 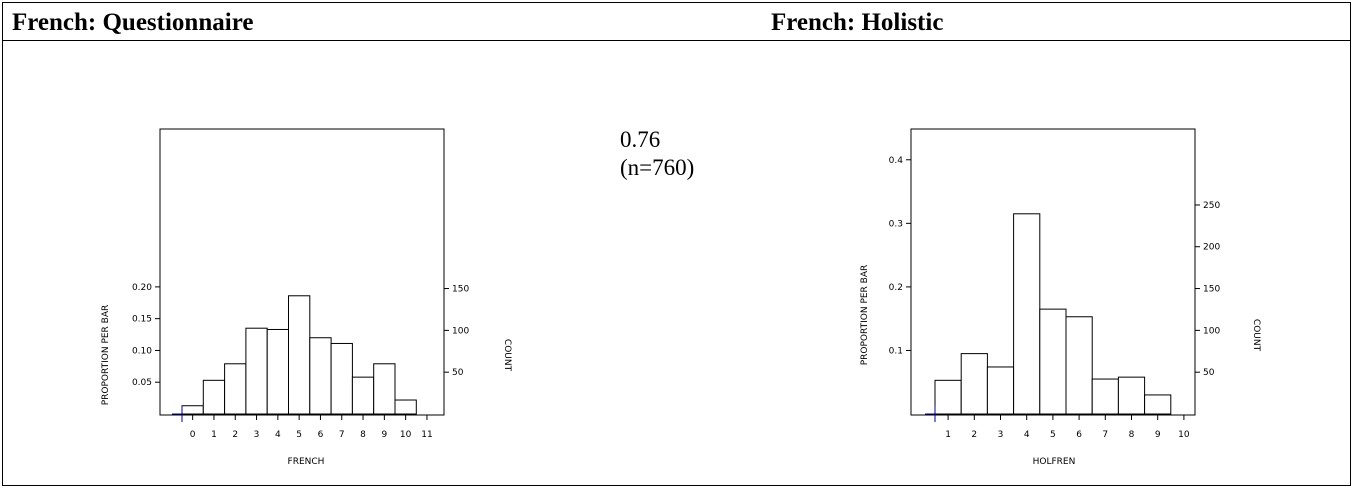 What do you see at coordinates (406, 435) in the screenshot?
I see `x-tick-label: 10` at bounding box center [406, 435].